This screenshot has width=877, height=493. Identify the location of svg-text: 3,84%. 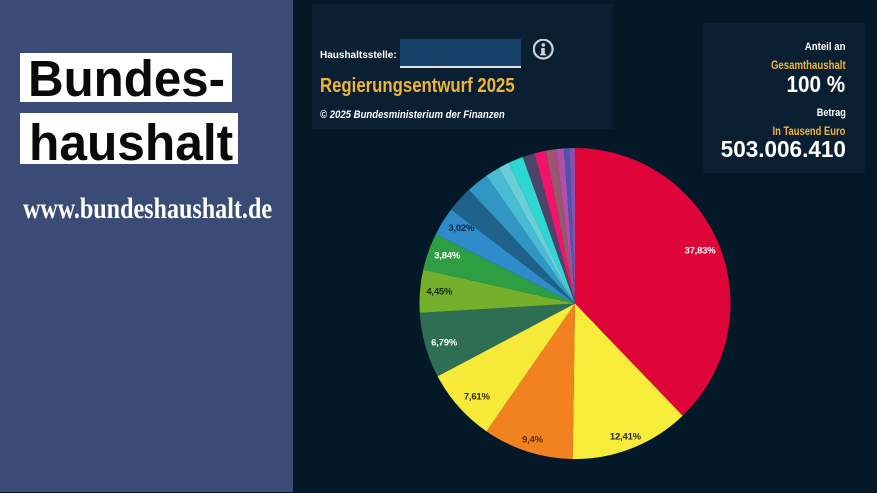
(447, 256).